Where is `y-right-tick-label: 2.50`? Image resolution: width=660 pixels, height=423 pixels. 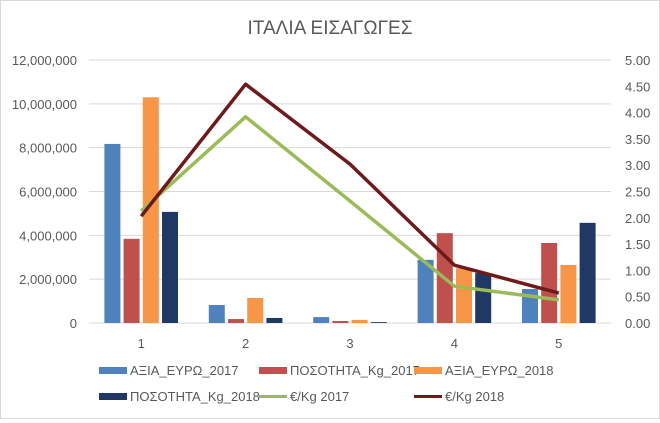
y-right-tick-label: 2.50 is located at coordinates (637, 192).